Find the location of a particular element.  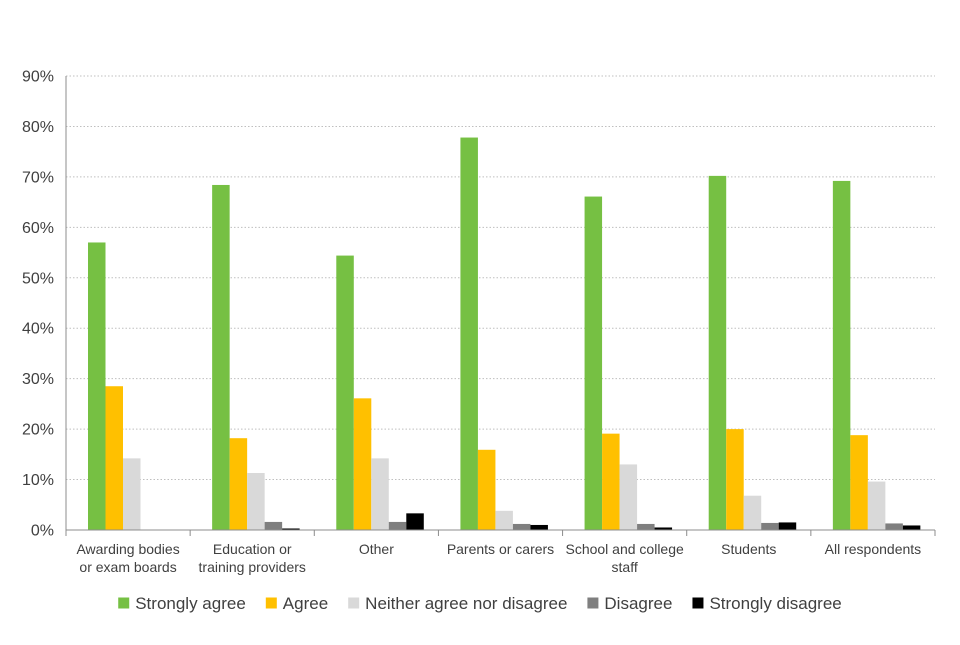

y-tick-label: 30% is located at coordinates (38, 379).